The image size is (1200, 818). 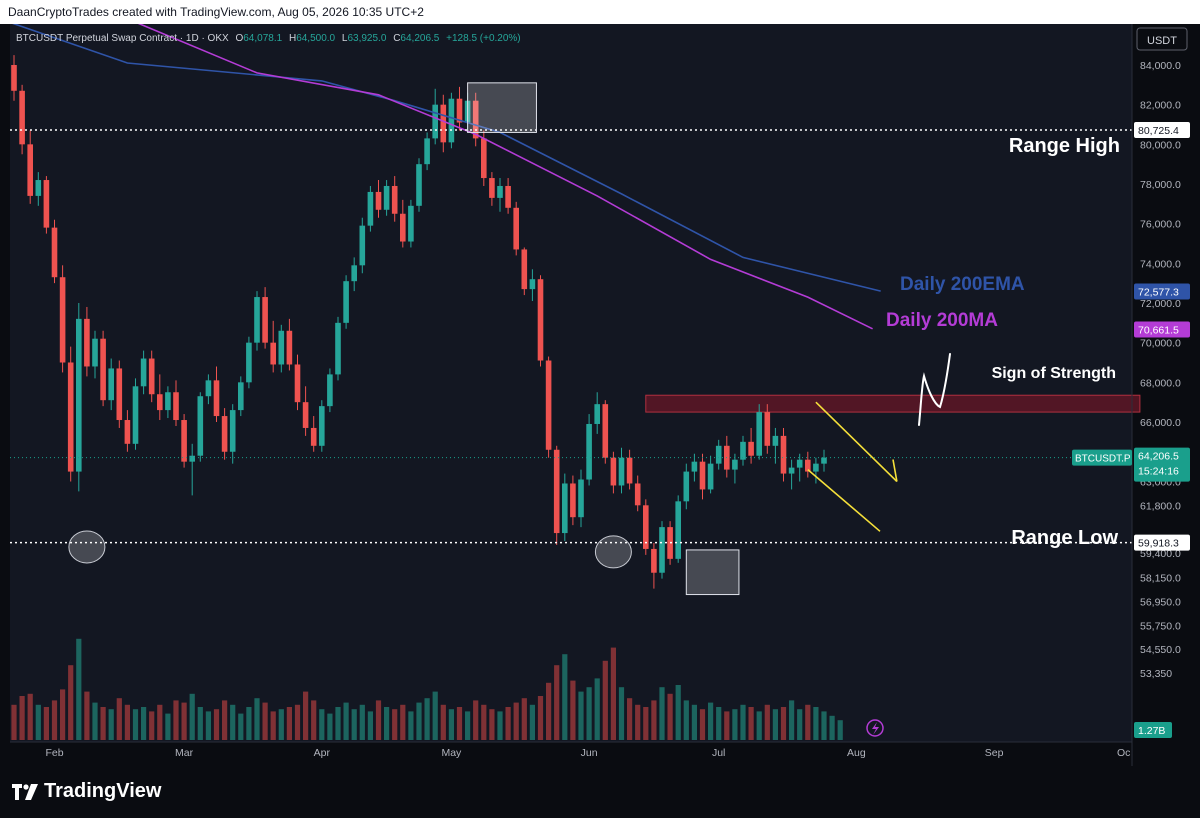 What do you see at coordinates (1160, 106) in the screenshot?
I see `price-tick-label: 82,000.0` at bounding box center [1160, 106].